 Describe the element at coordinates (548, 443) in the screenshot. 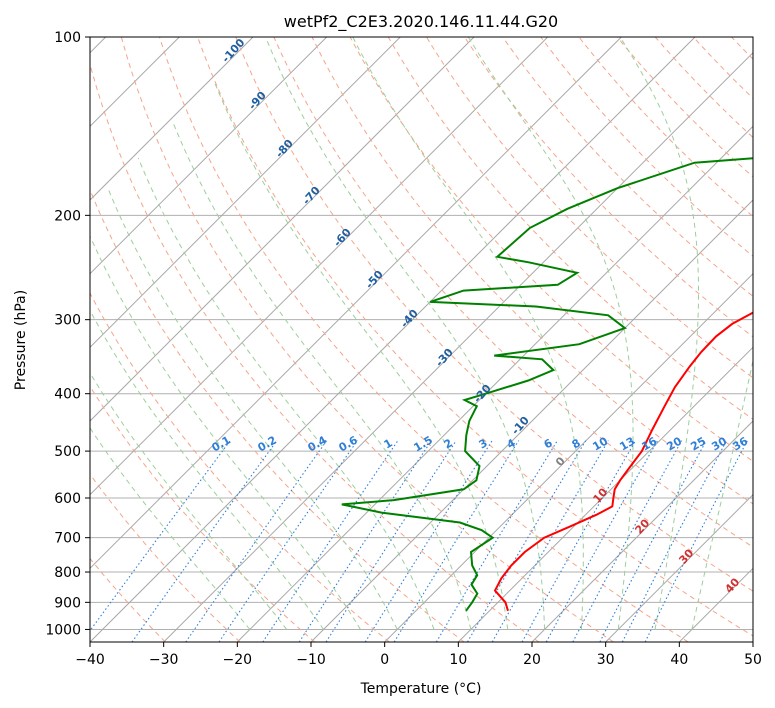

I see `mixing-ratio-label: 6` at that location.